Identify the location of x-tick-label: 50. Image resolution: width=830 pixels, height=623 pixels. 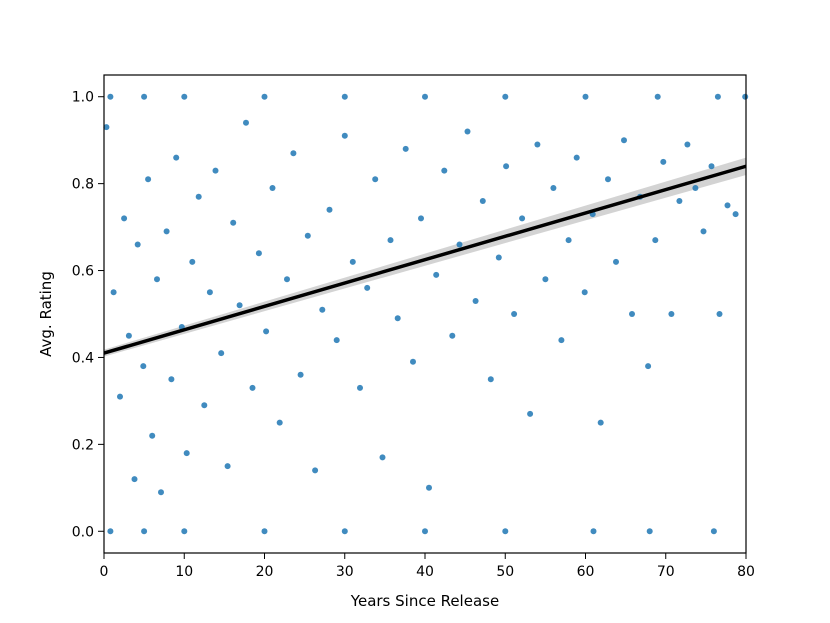
(505, 572).